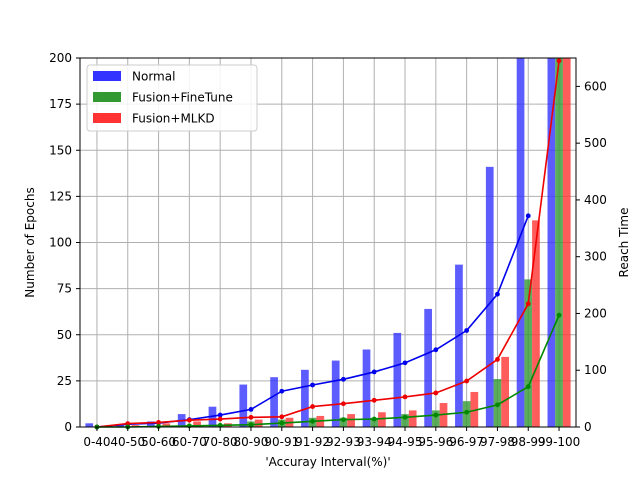 The width and height of the screenshot is (640, 480). Describe the element at coordinates (405, 442) in the screenshot. I see `x-tick-label: 94-95` at that location.